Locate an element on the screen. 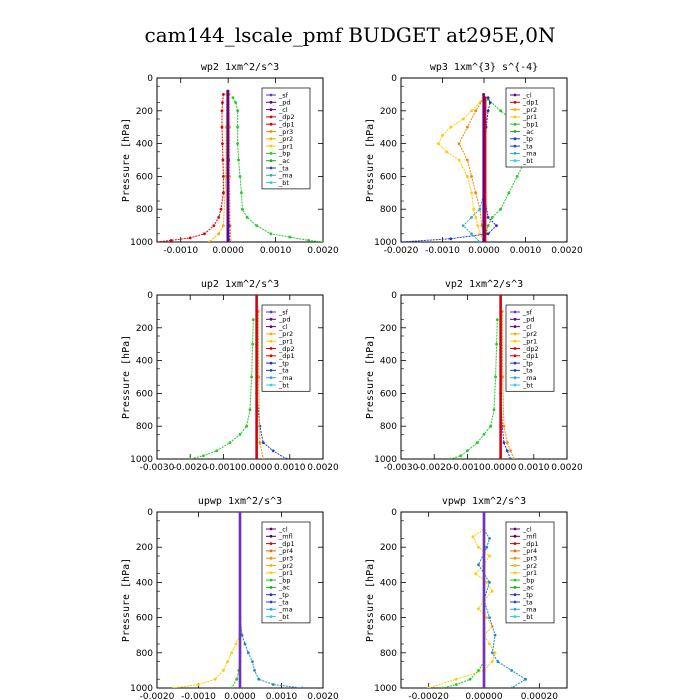 The height and width of the screenshot is (700, 700). series-line-tp is located at coordinates (449, 169).